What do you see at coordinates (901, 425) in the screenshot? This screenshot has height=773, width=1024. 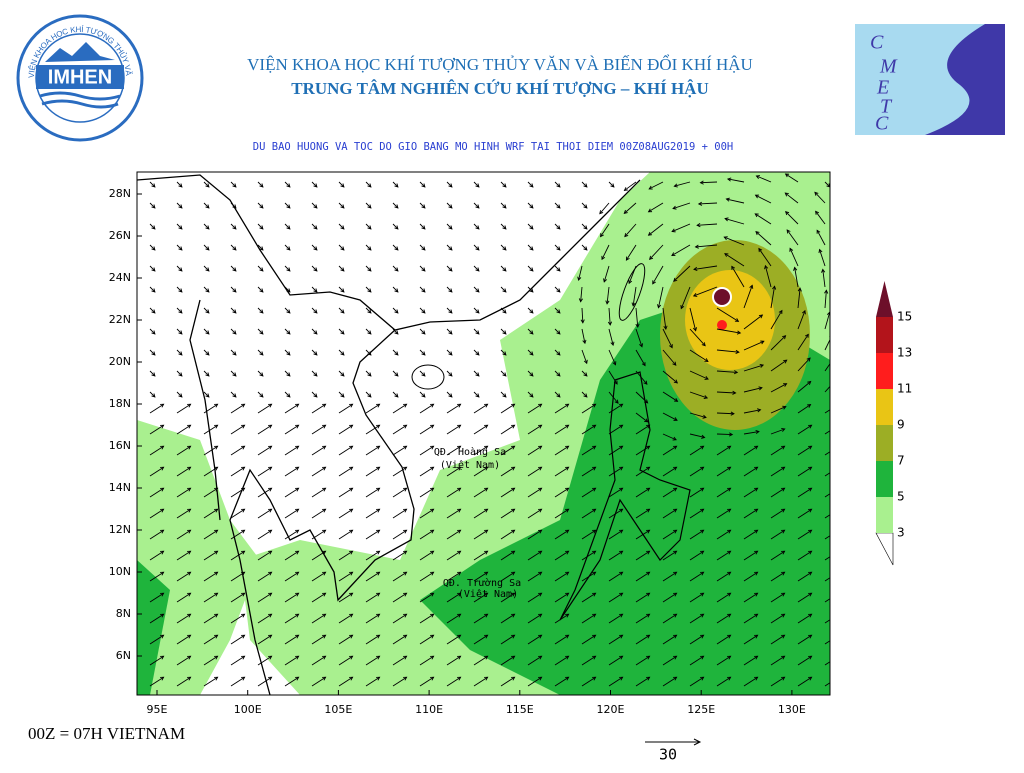 I see `legend-level: 9` at bounding box center [901, 425].